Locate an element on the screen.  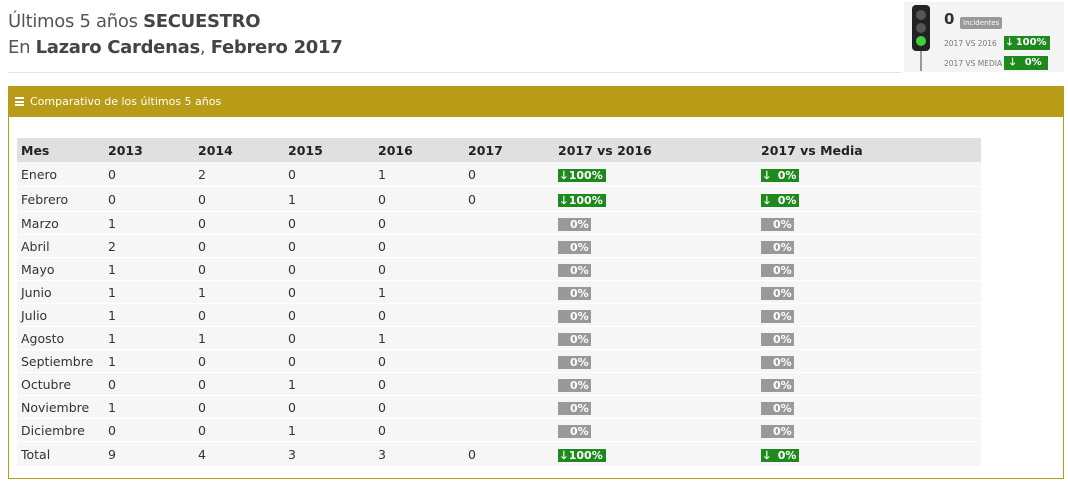
vs-media-value: 0% is located at coordinates (1033, 62).